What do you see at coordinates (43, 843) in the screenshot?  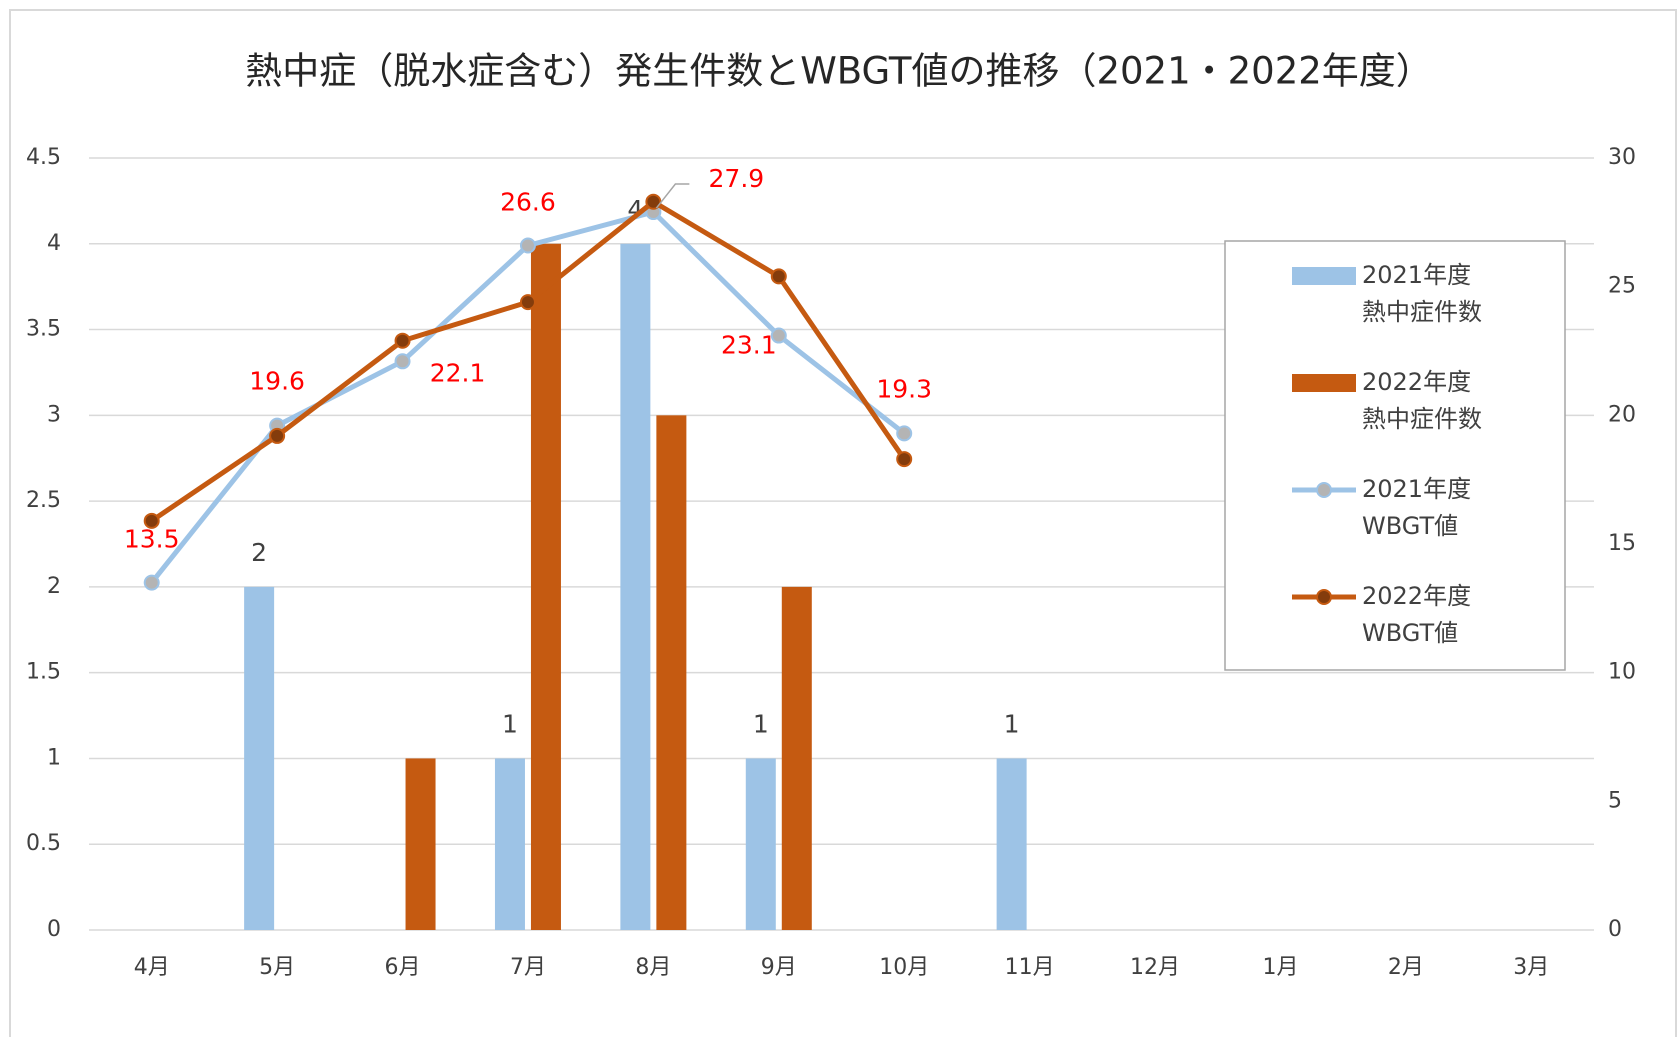 I see `y-tick-label: 0.5` at bounding box center [43, 843].